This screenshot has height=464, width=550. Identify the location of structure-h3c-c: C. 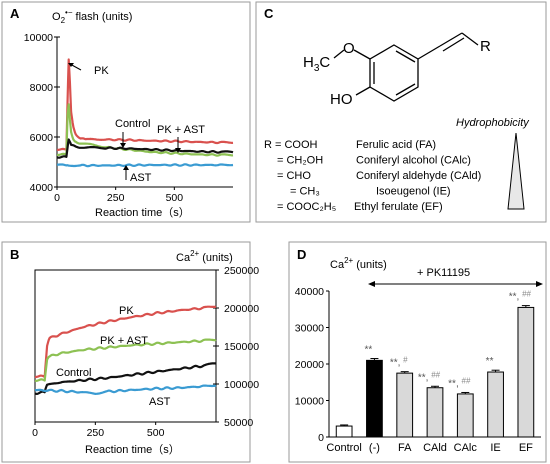
(324, 62).